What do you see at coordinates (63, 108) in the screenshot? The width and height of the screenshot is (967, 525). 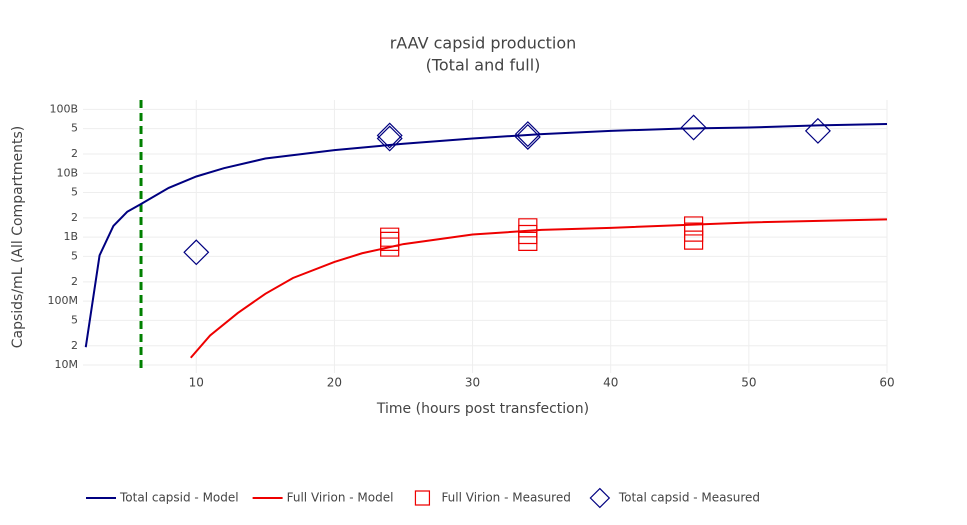 I see `y-tick-label: 100B` at bounding box center [63, 108].